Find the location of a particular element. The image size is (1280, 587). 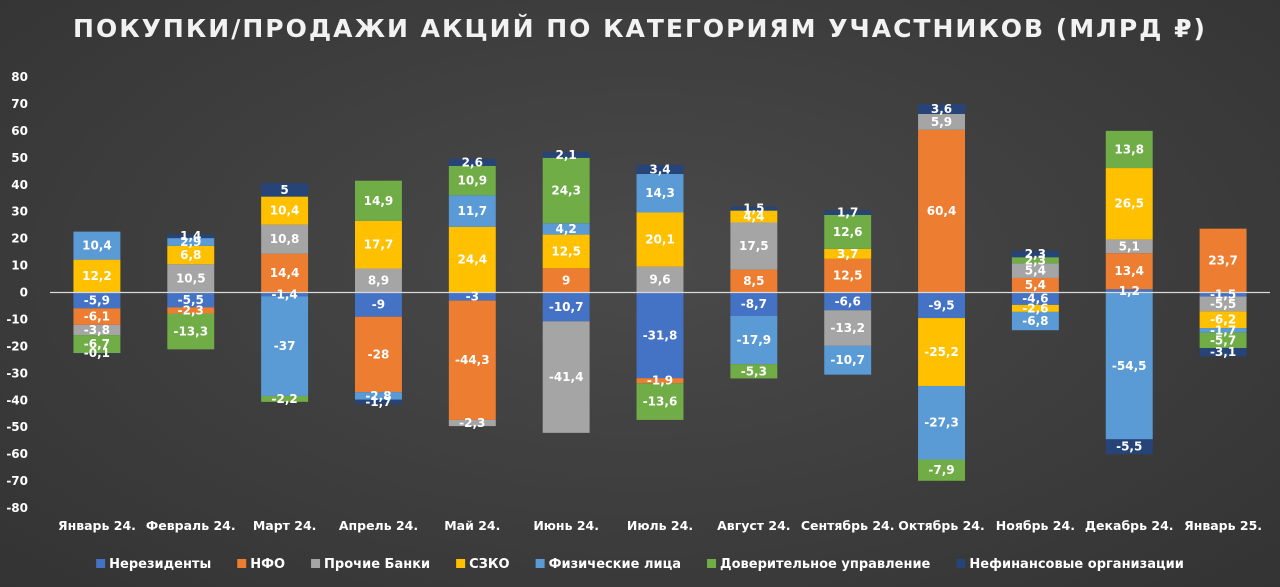

data-label: -8,7 is located at coordinates (754, 304).